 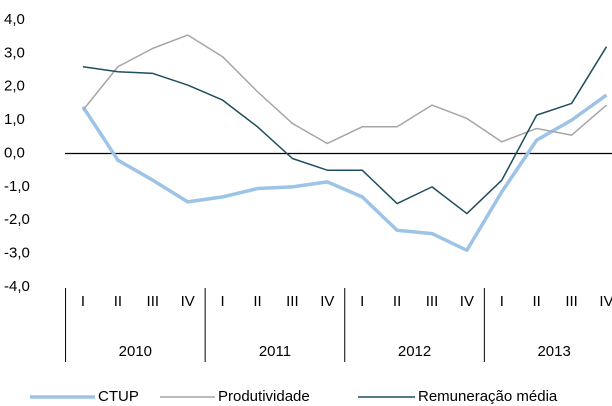 I want to click on y-tick-label: -3,0, so click(x=17, y=253).